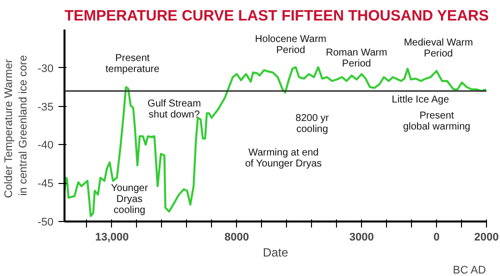 The width and height of the screenshot is (500, 276). Describe the element at coordinates (46, 146) in the screenshot. I see `y-tick-label: -40` at that location.